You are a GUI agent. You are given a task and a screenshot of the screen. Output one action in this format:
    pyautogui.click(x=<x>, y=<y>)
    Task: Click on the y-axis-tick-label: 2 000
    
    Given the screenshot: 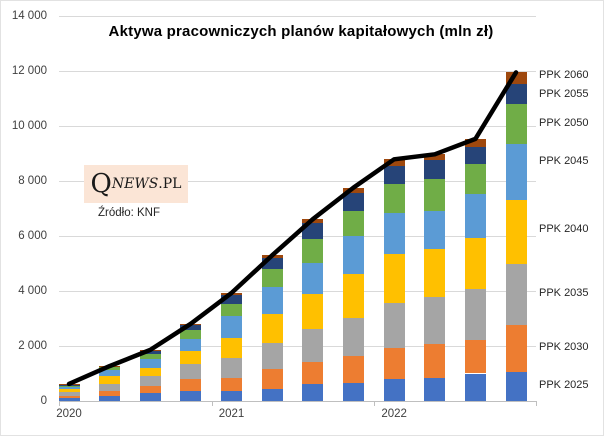 What is the action you would take?
    pyautogui.click(x=32, y=346)
    